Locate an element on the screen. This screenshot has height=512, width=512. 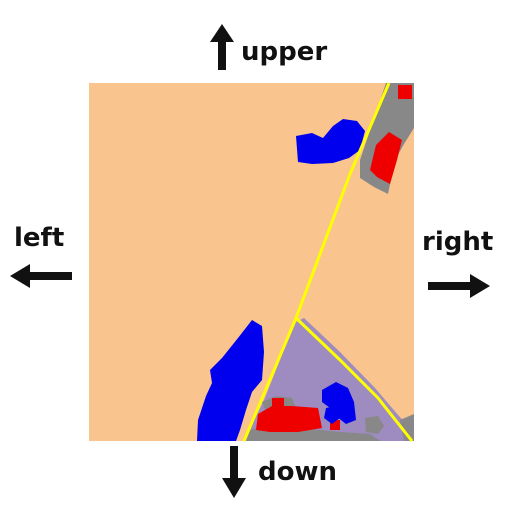
arrow-up-icon is located at coordinates (222, 47).